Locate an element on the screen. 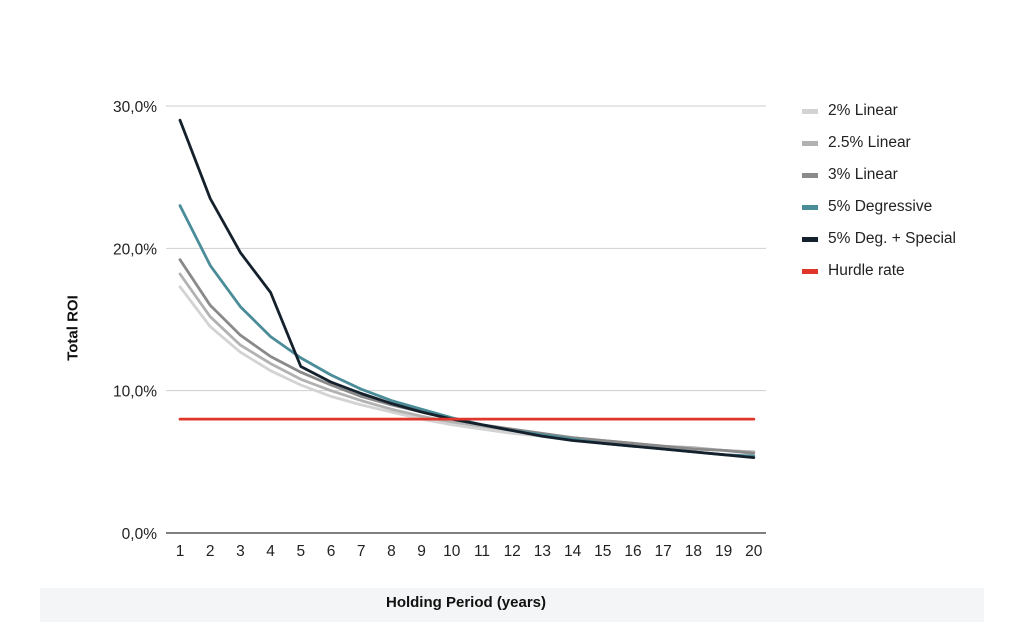  x-tick-label: 5 is located at coordinates (300, 551).